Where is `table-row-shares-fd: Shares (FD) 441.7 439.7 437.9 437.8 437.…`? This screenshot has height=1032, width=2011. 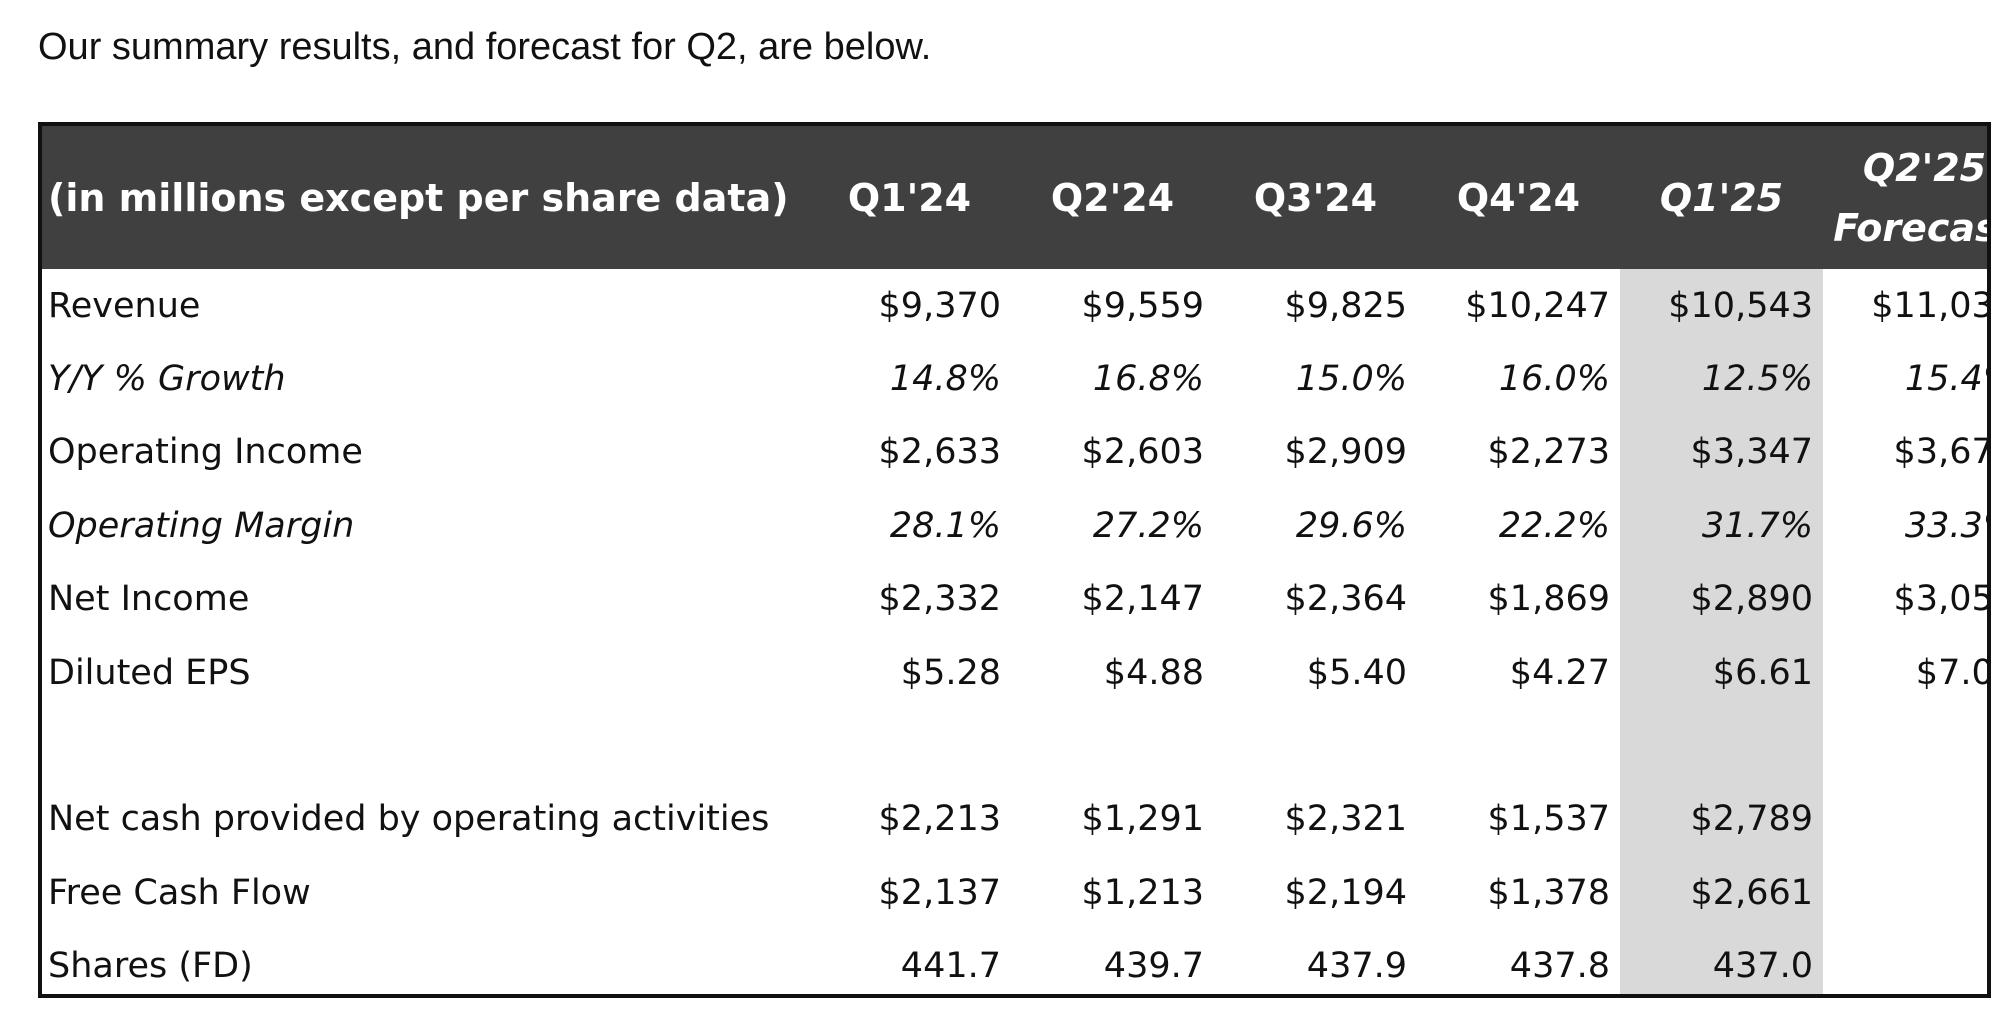
table-row-shares-fd: Shares (FD) 441.7 439.7 437.9 437.8 437.… is located at coordinates (1014, 961).